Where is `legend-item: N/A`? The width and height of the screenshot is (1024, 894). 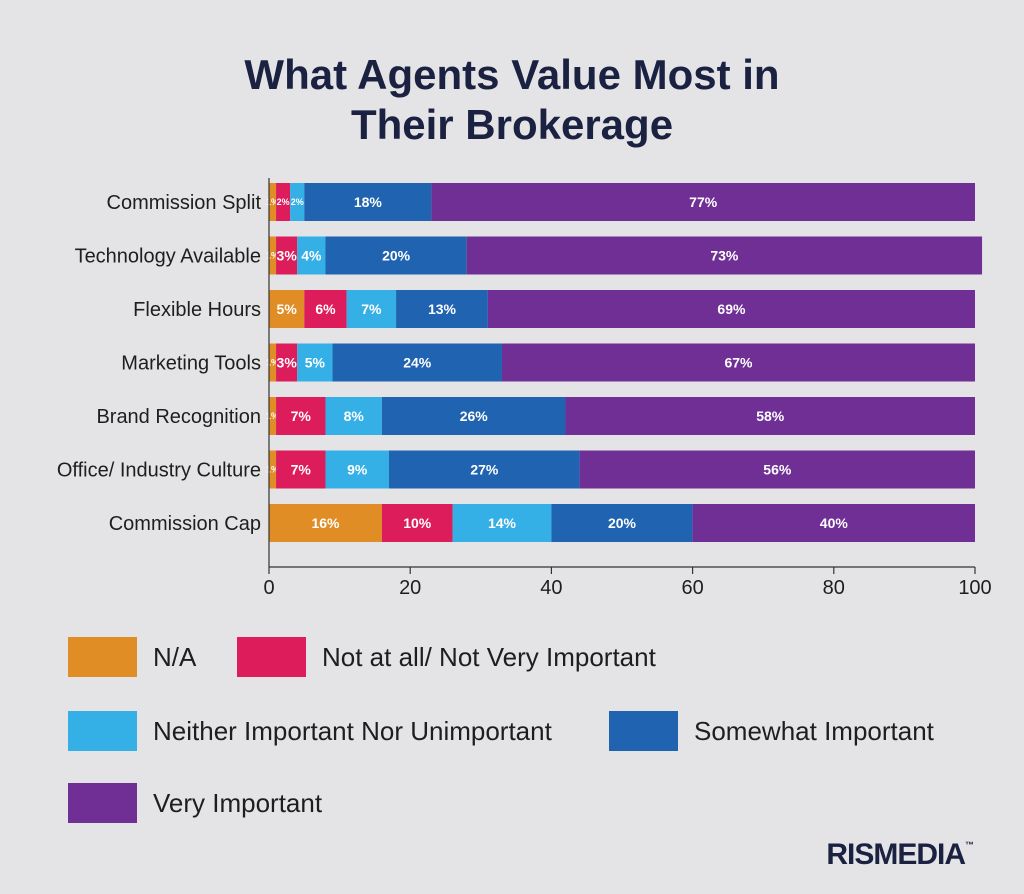 legend-item: N/A is located at coordinates (132, 657).